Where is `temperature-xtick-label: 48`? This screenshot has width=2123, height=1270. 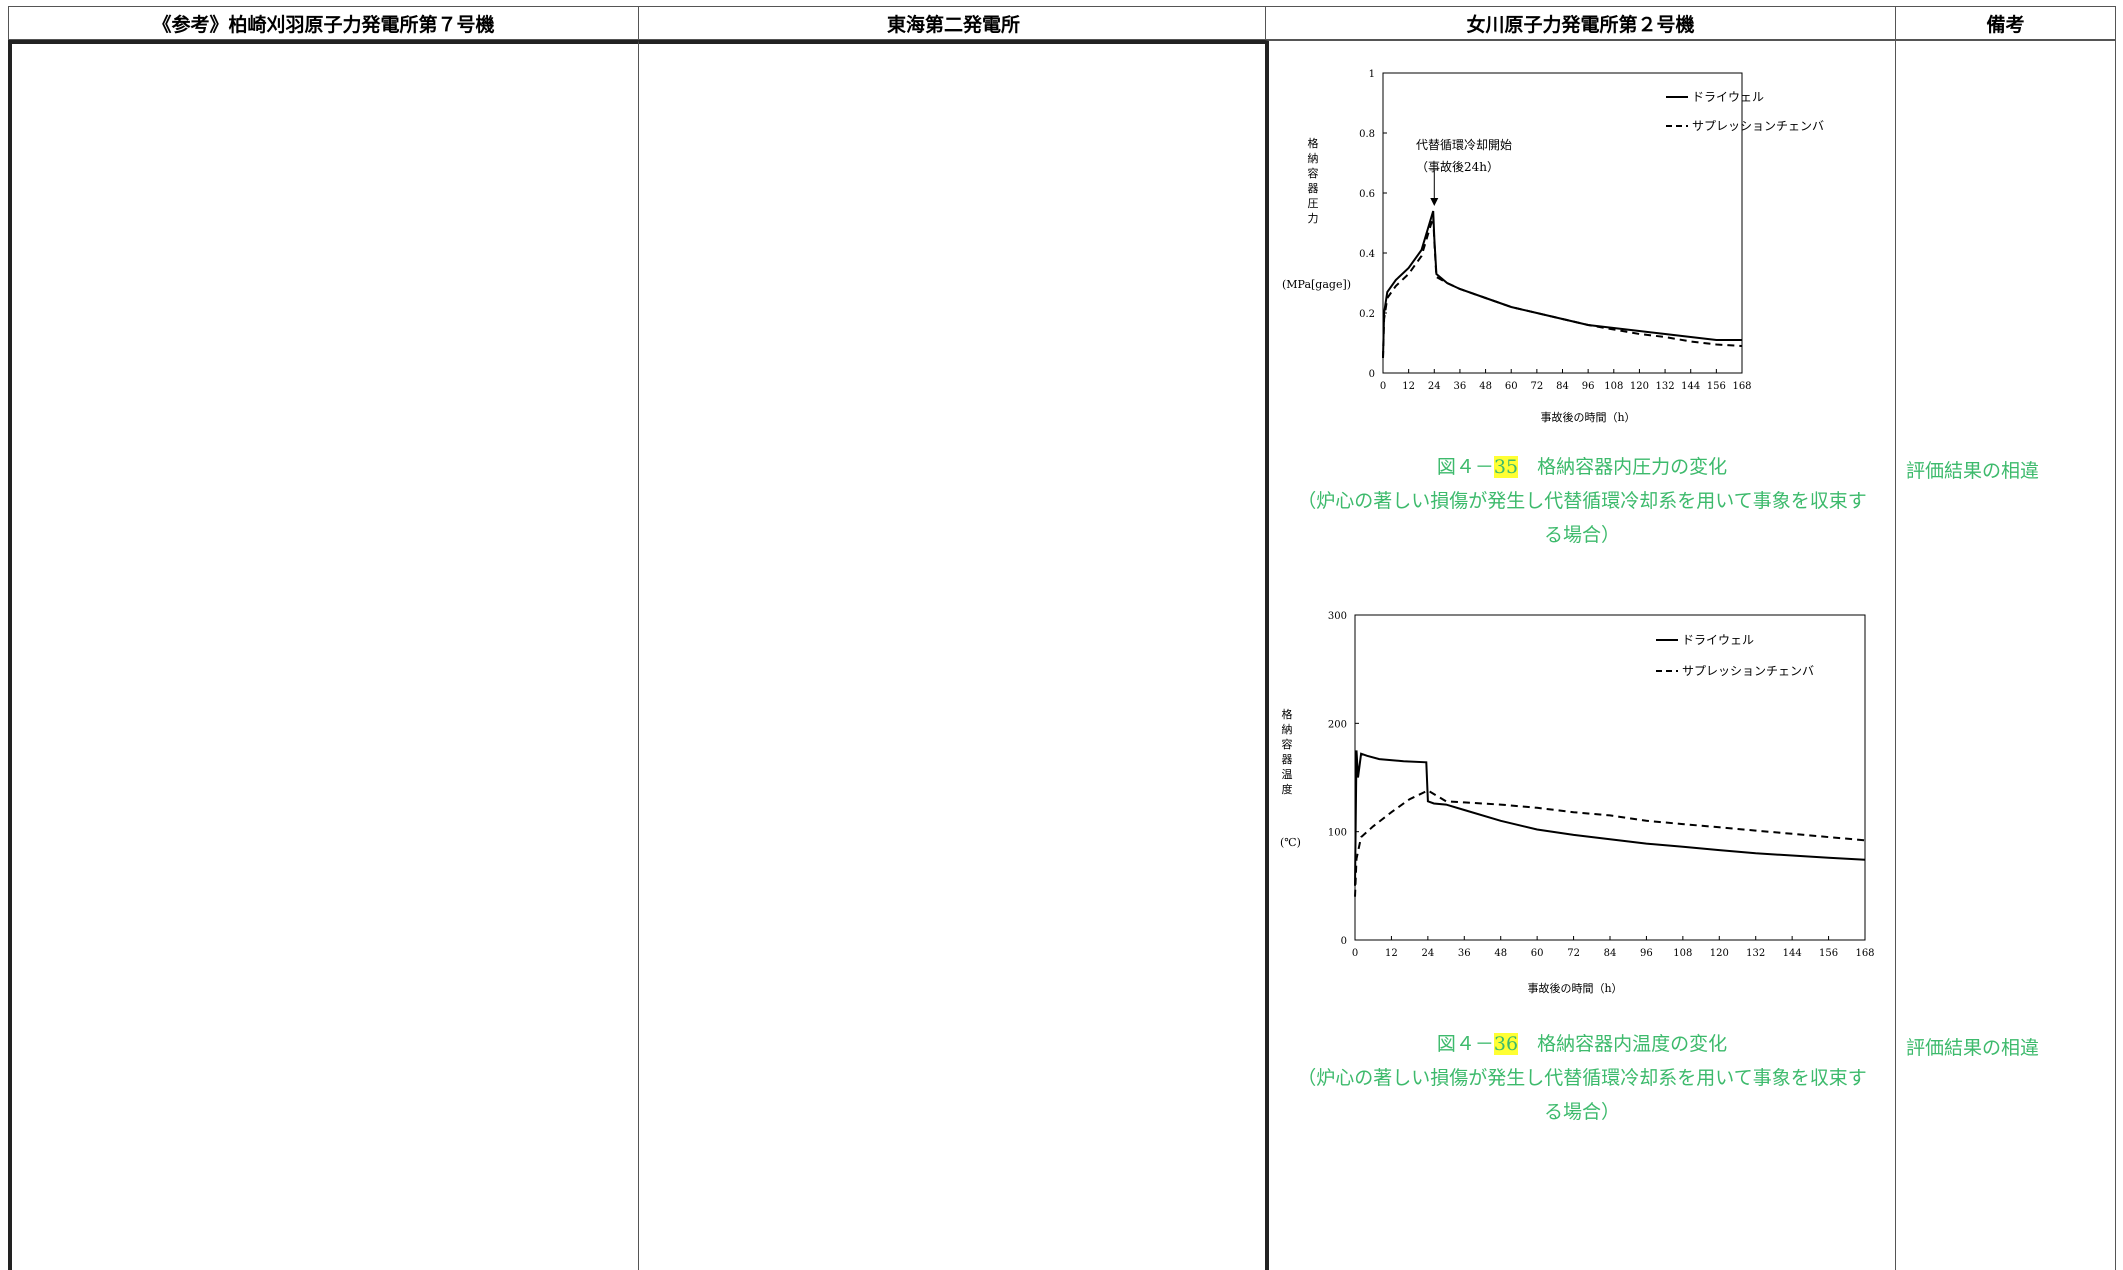 temperature-xtick-label: 48 is located at coordinates (1500, 953).